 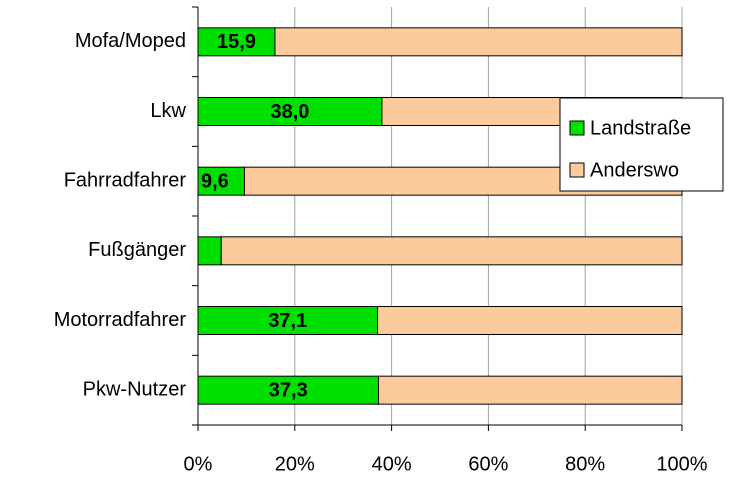 What do you see at coordinates (295, 464) in the screenshot?
I see `x-tick-label: 20%` at bounding box center [295, 464].